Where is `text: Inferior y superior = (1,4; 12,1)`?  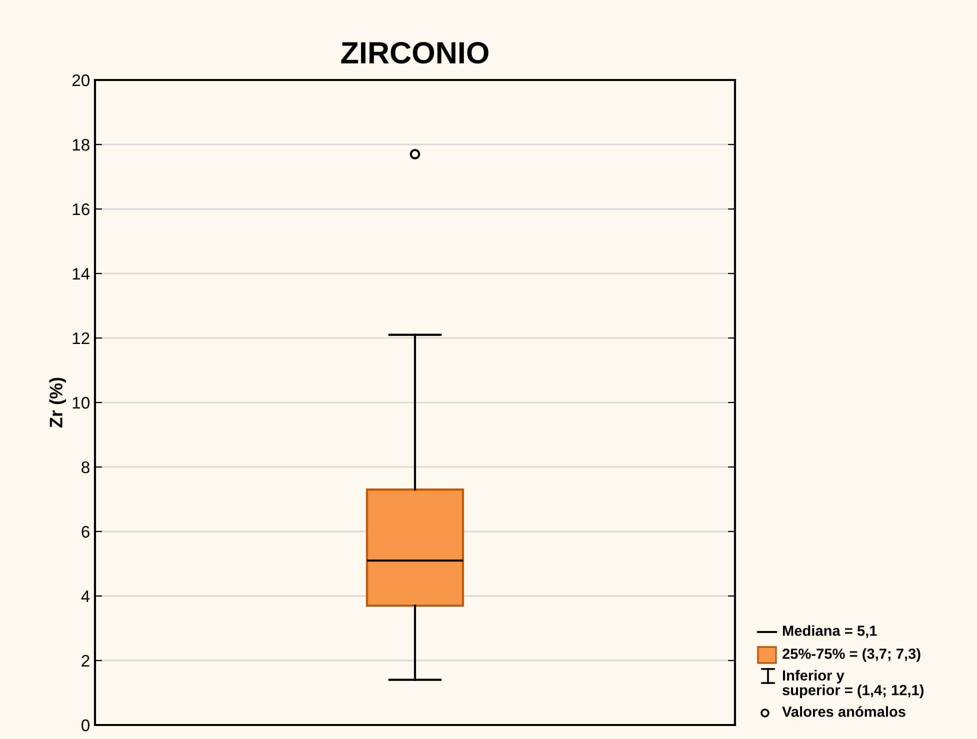
text: Inferior y superior = (1,4; 12,1) is located at coordinates (853, 684).